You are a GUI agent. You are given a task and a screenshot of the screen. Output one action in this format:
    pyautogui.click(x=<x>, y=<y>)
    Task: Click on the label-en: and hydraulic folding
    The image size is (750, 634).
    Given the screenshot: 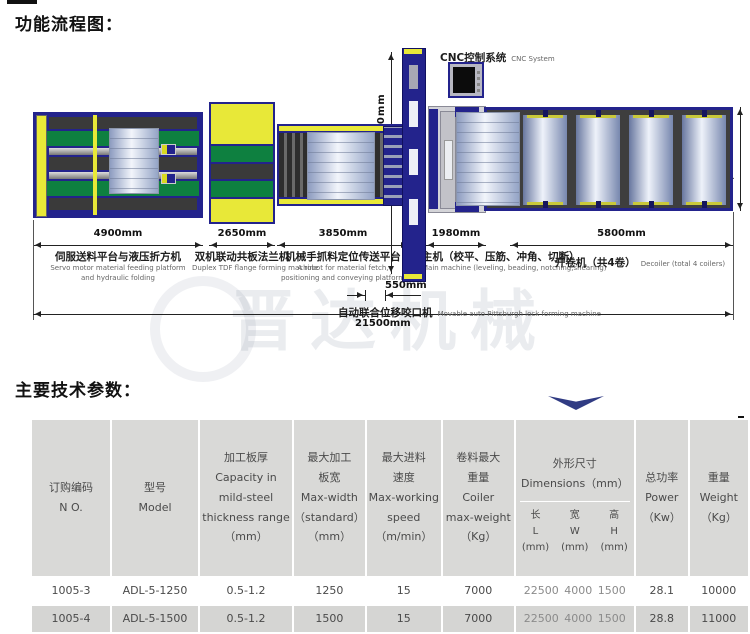 What is the action you would take?
    pyautogui.click(x=118, y=278)
    